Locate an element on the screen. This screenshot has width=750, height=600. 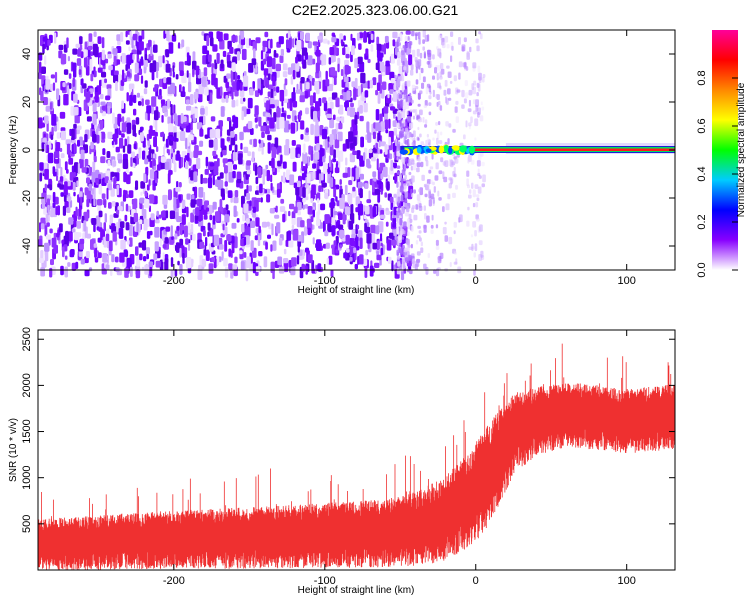
colorbar-label: Normalized spectral amplitude is located at coordinates (741, 149).